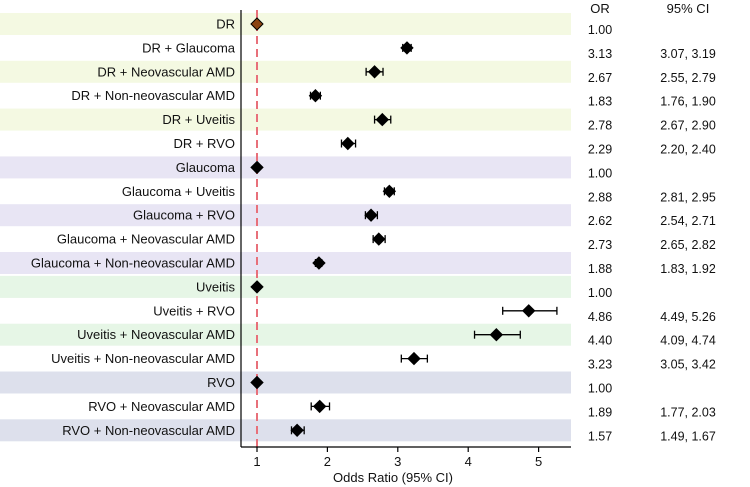 Image resolution: width=750 pixels, height=487 pixels. Describe the element at coordinates (156, 334) in the screenshot. I see `row-label: Uveitis + Neovascular AMD` at that location.